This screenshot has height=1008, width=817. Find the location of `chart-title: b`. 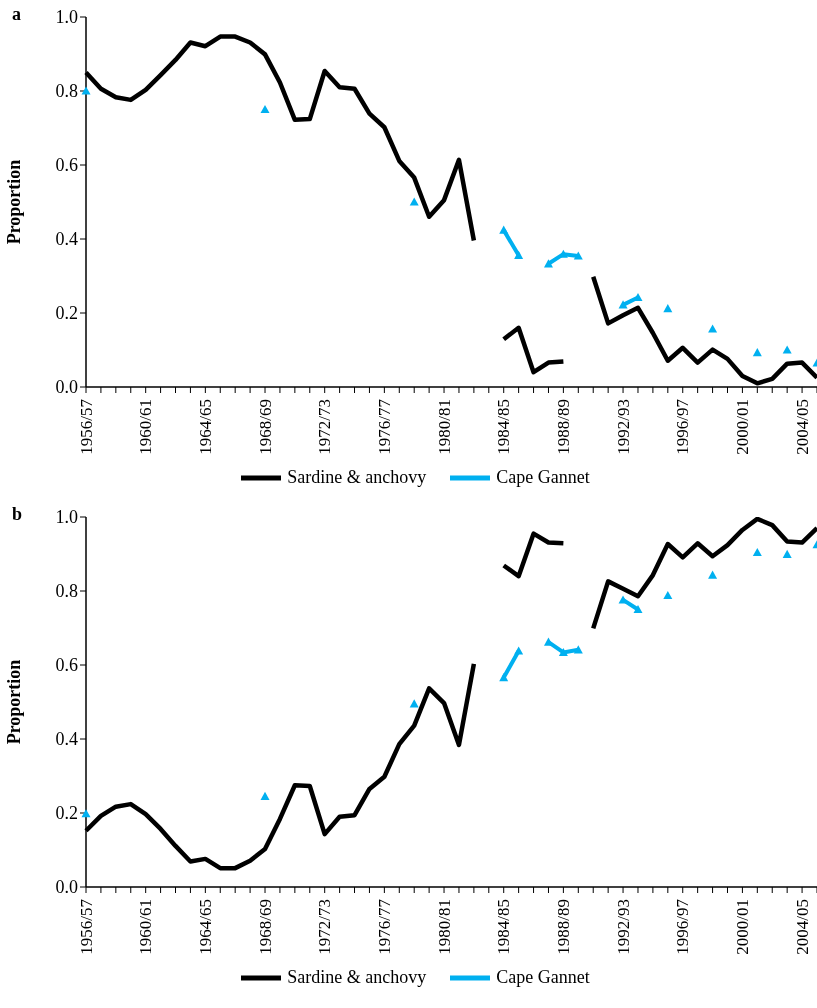

chart-title: b is located at coordinates (17, 514).